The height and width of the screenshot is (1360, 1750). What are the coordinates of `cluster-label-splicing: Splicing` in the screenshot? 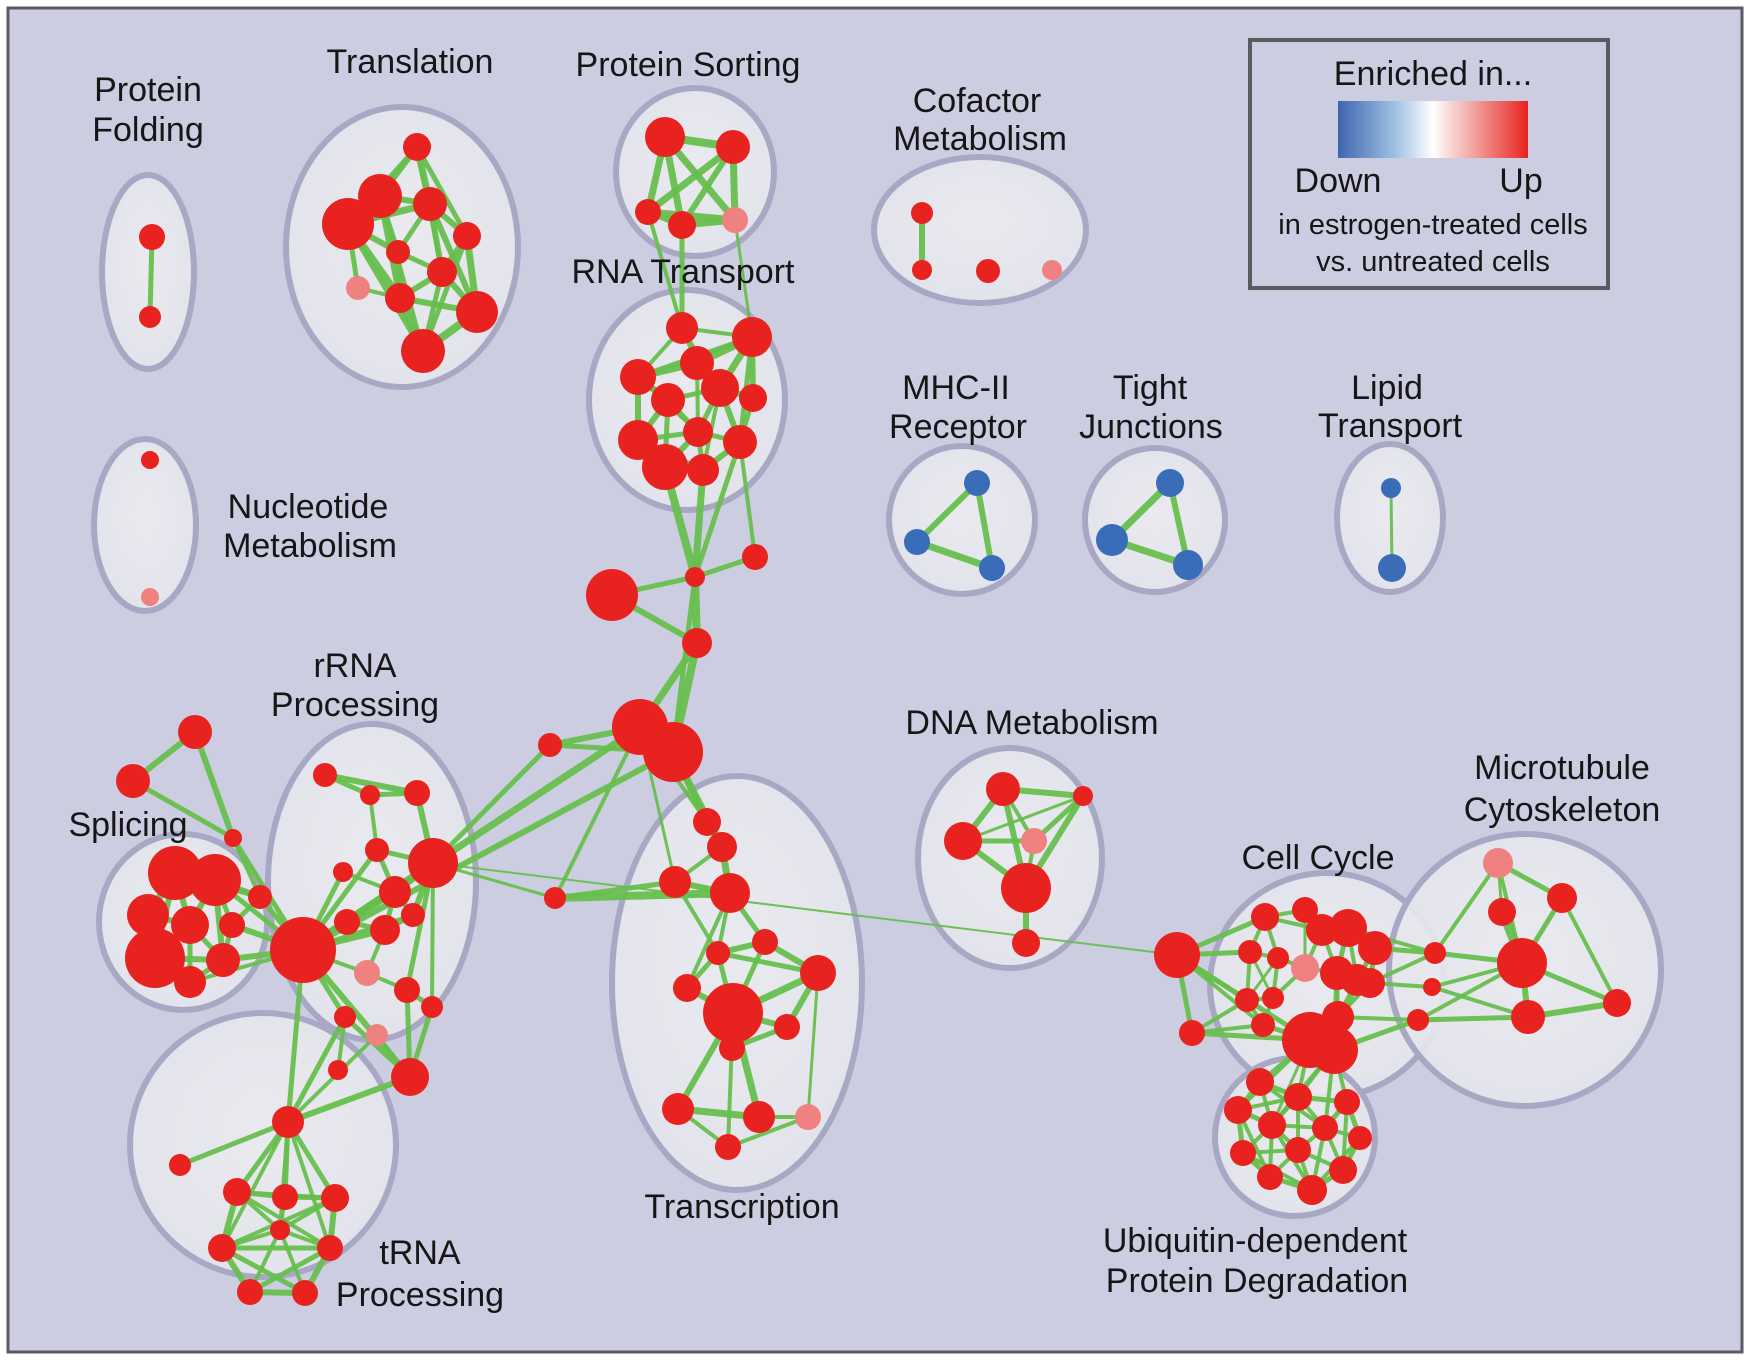 It's located at (127, 825).